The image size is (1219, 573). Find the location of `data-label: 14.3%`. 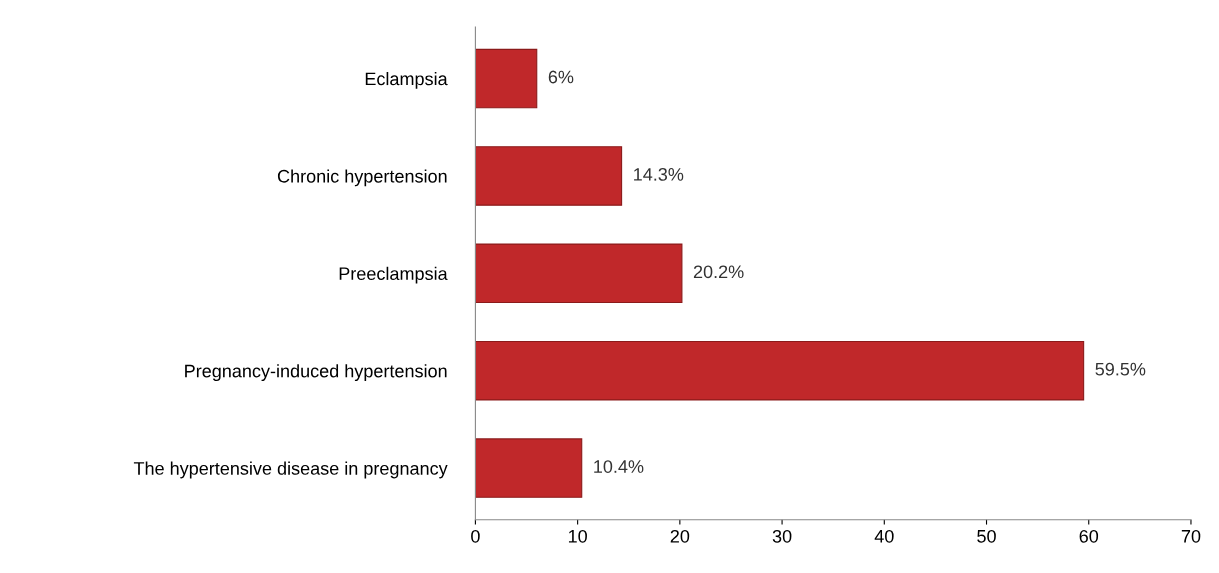

data-label: 14.3% is located at coordinates (659, 174).